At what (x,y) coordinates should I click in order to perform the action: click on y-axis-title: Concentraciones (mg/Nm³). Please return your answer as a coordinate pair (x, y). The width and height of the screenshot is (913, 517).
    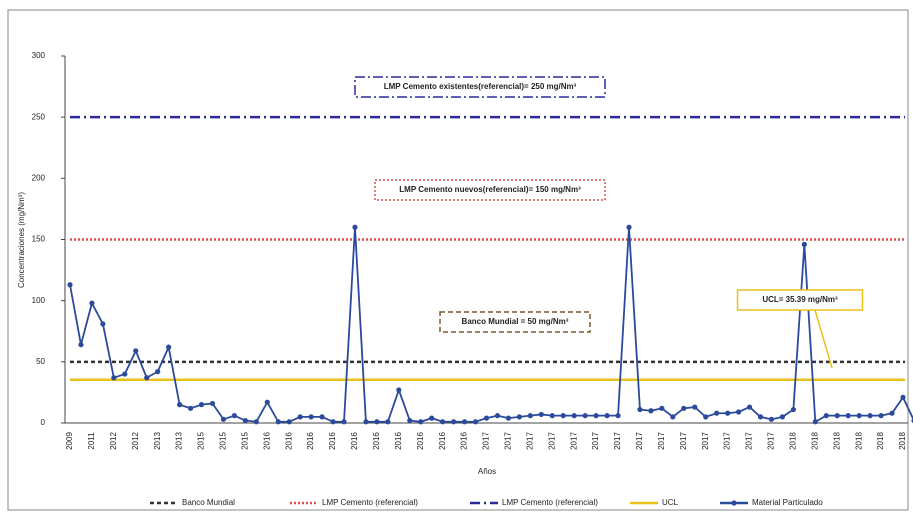
    Looking at the image, I should click on (21, 240).